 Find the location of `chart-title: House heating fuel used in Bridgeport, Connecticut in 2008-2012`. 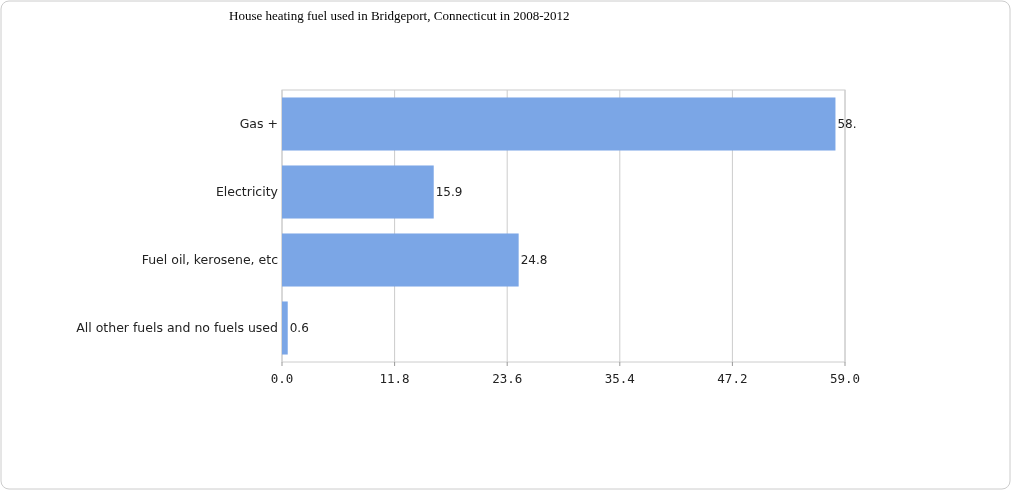

chart-title: House heating fuel used in Bridgeport, Connecticut in 2008-2012 is located at coordinates (399, 15).